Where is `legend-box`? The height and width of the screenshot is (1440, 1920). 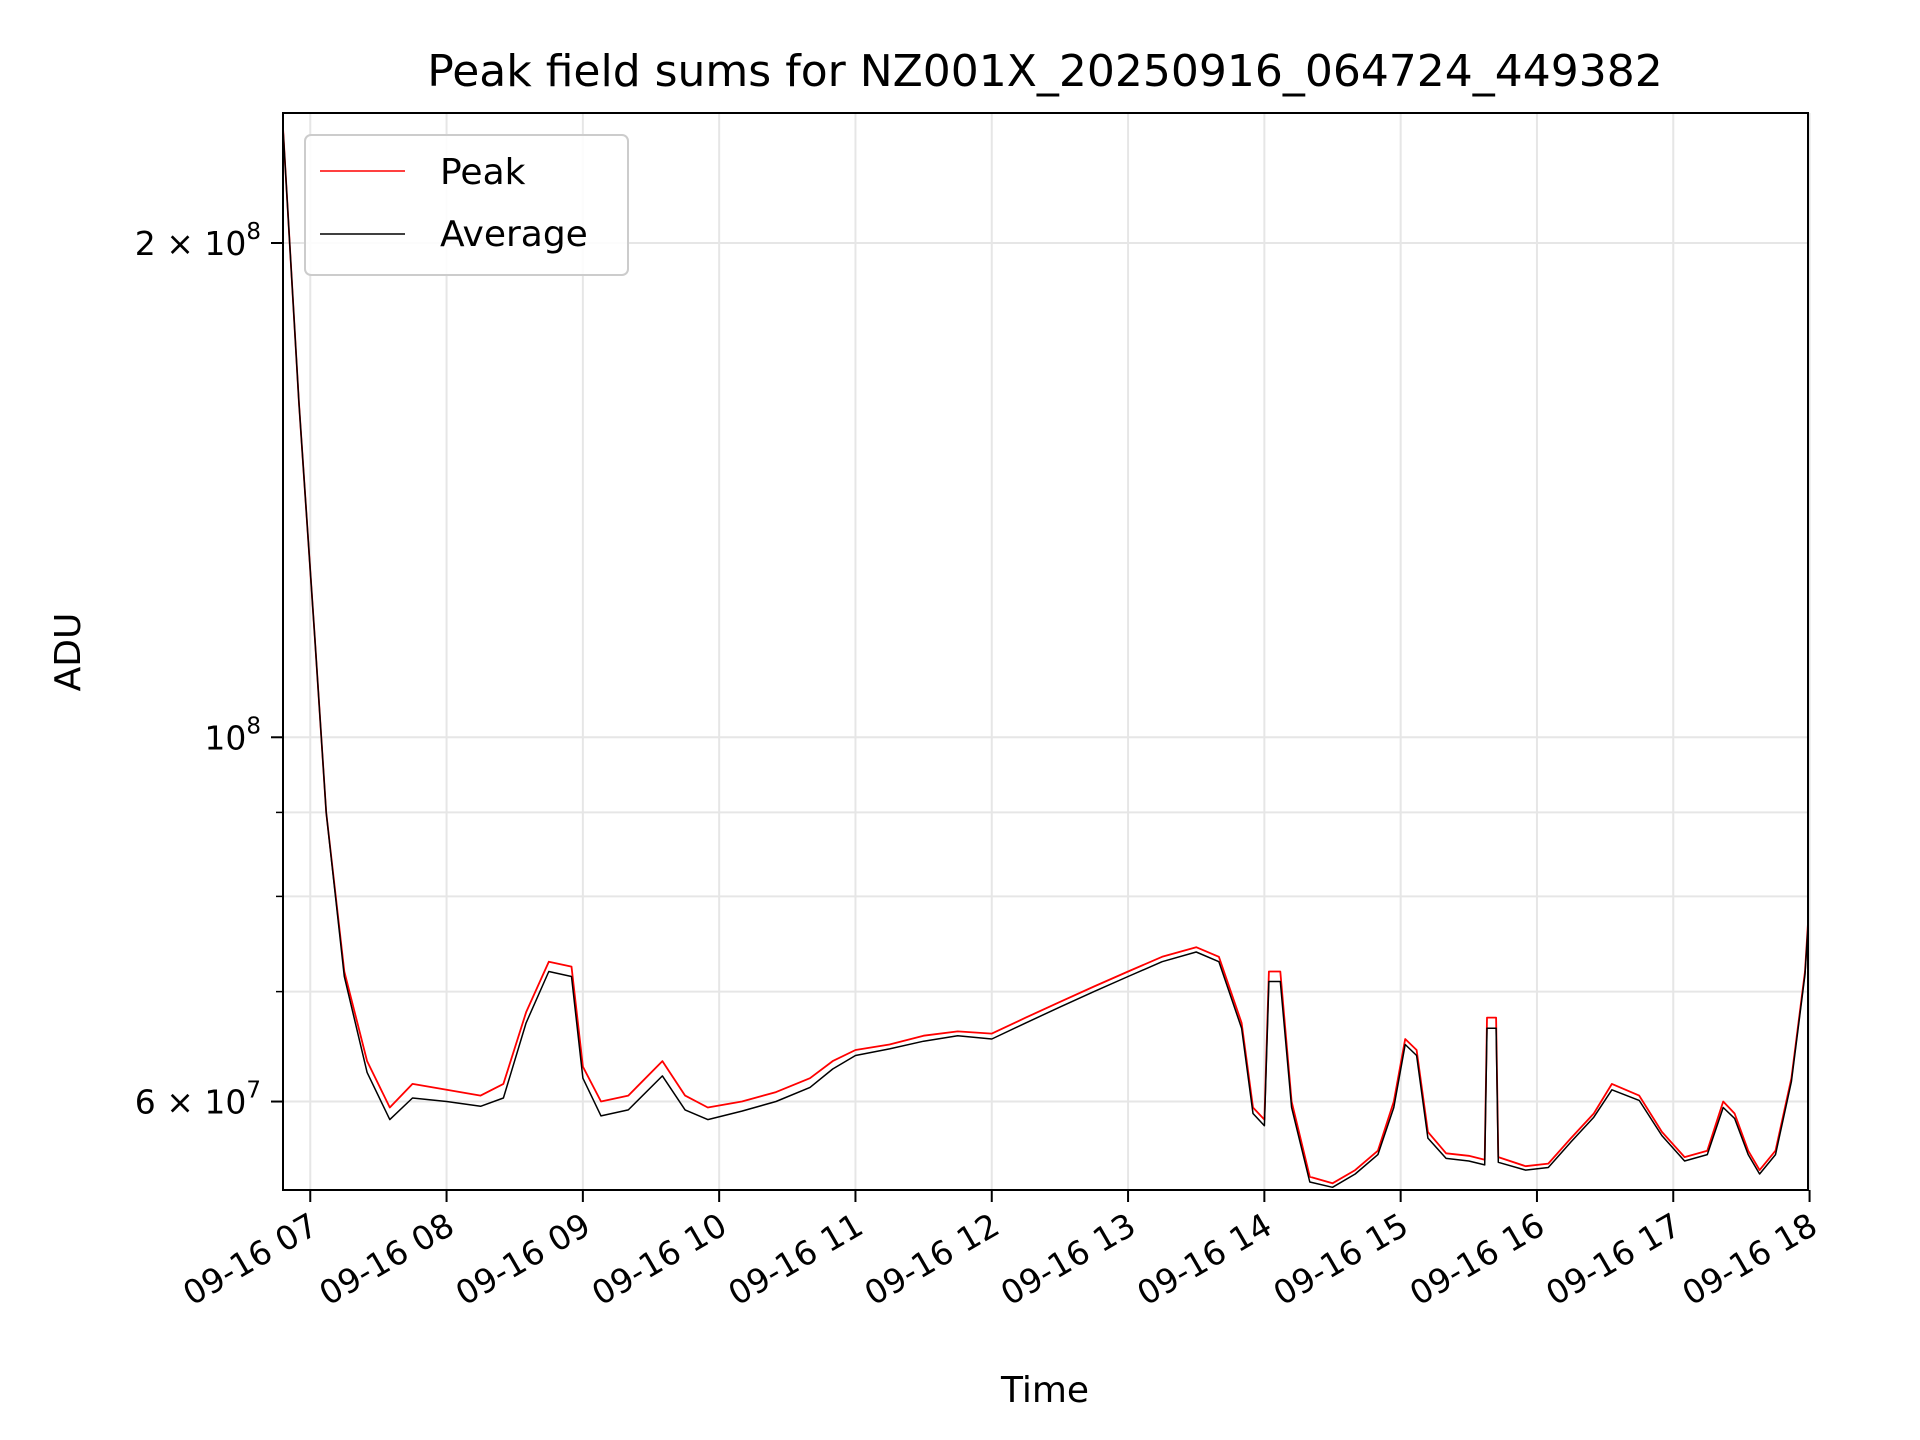 legend-box is located at coordinates (466, 205).